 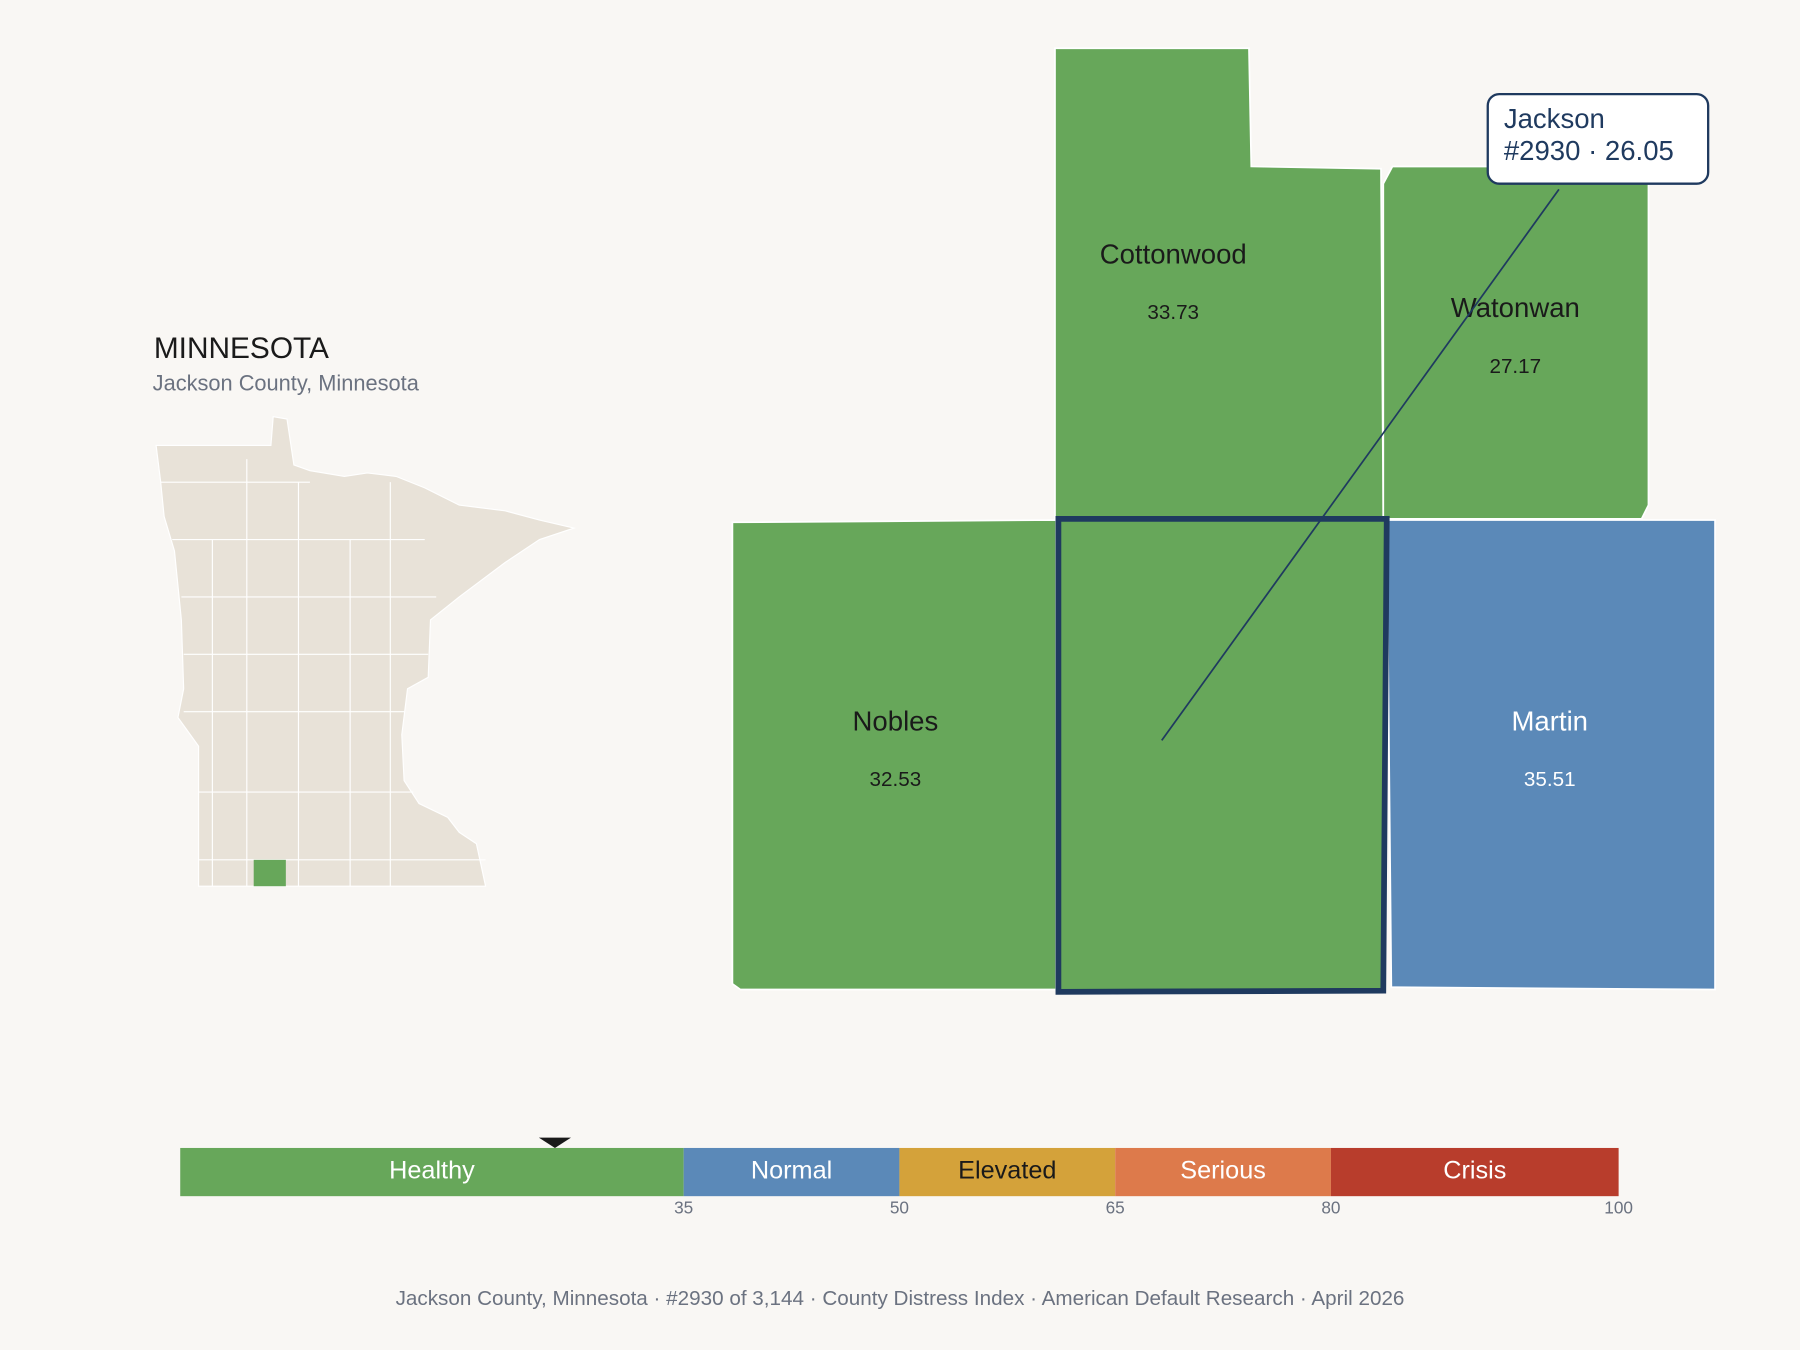 I want to click on scale-tick-label: 100, so click(x=1618, y=1207).